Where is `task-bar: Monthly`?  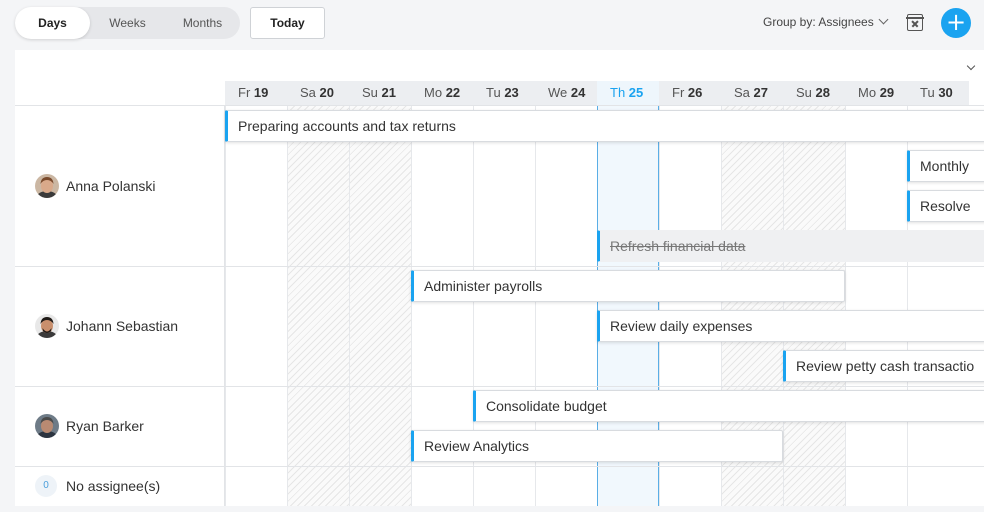
task-bar: Monthly is located at coordinates (945, 166).